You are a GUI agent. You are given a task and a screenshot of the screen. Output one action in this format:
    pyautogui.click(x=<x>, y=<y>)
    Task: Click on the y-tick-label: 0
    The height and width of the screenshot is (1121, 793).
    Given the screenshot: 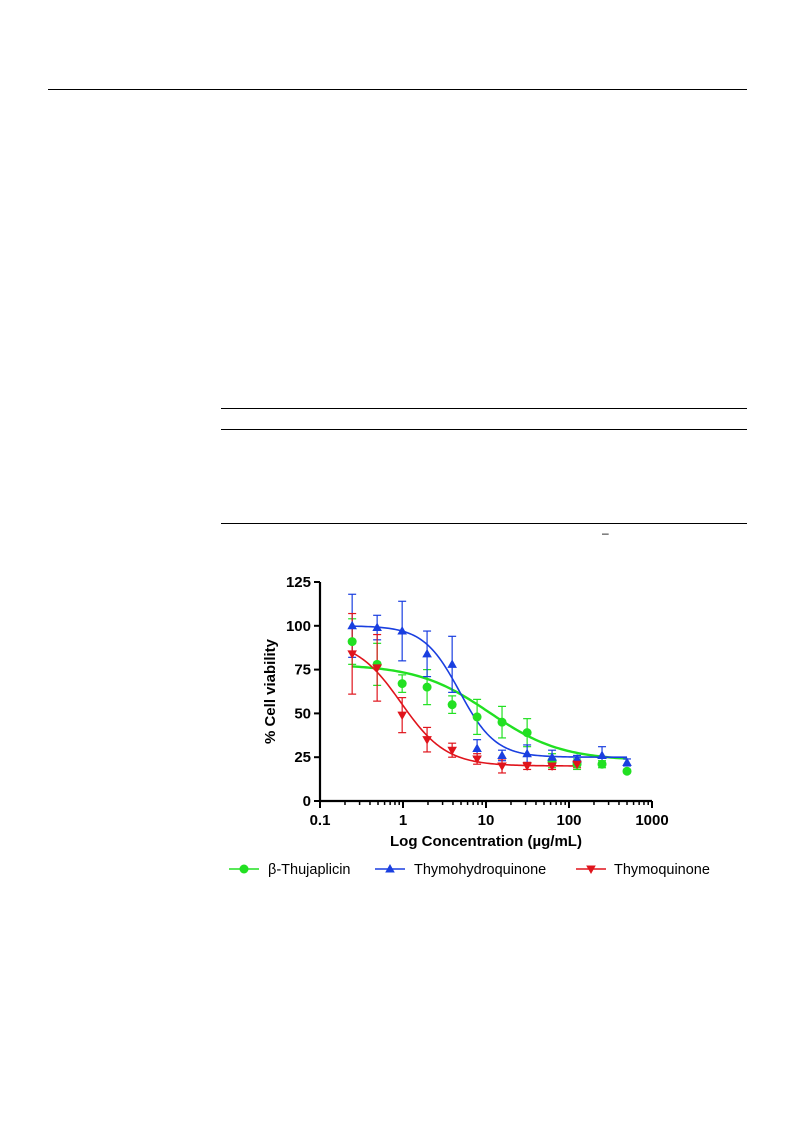 What is the action you would take?
    pyautogui.click(x=307, y=801)
    